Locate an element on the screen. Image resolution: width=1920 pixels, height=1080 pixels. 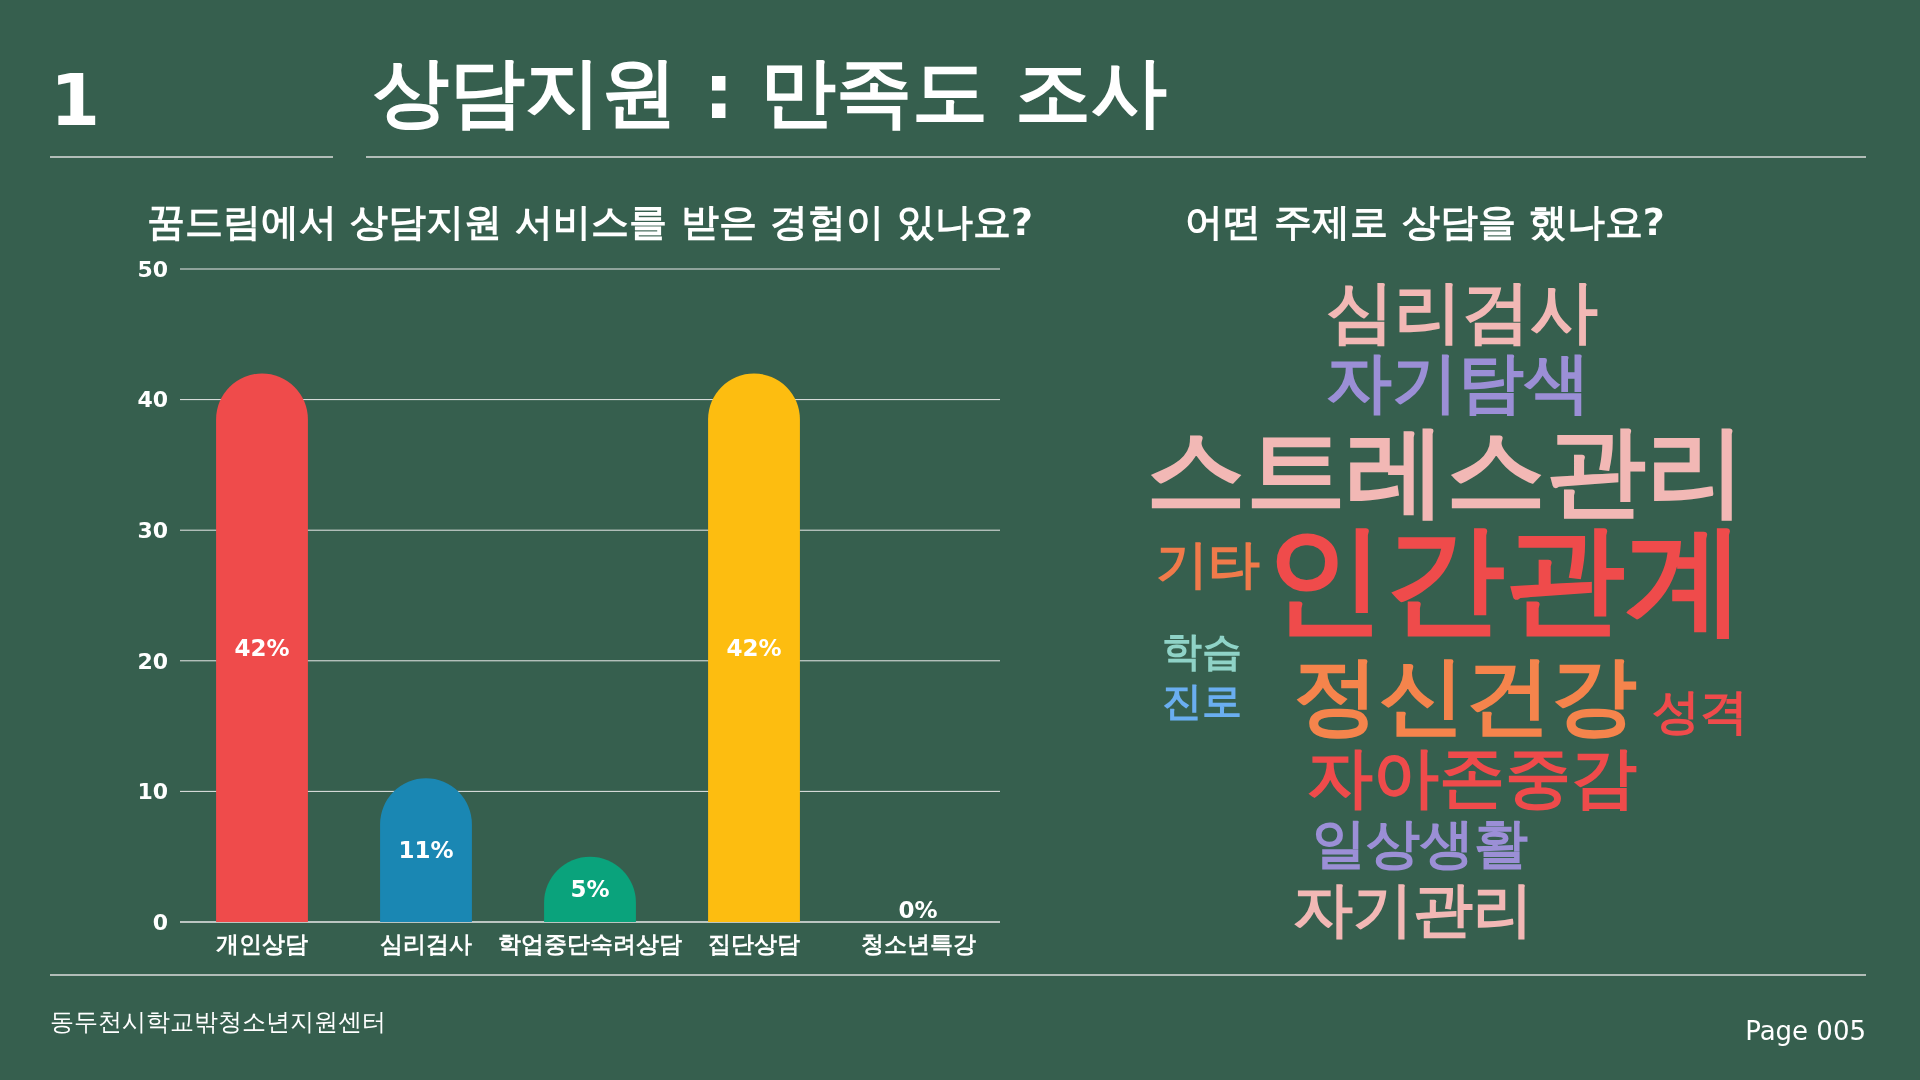
text: 어떤 주제로 상담을 했나요? is located at coordinates (1425, 222).